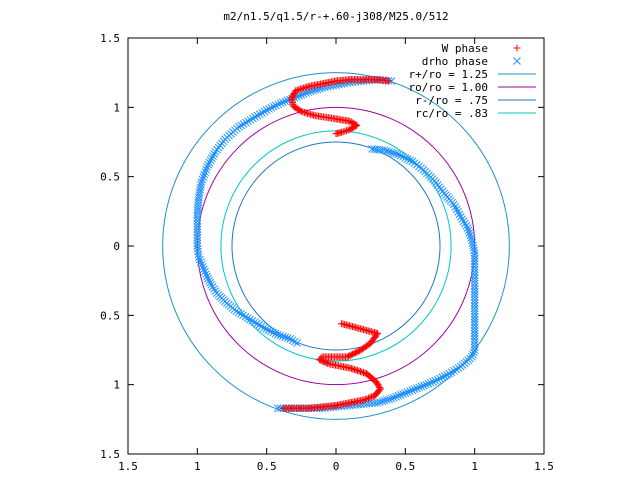 The width and height of the screenshot is (640, 480). I want to click on series-w-phase, so click(336, 244).